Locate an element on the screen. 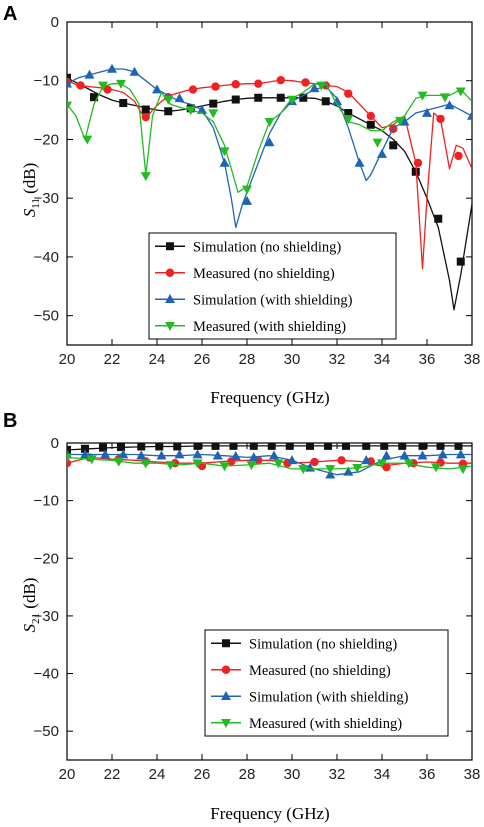 This screenshot has width=484, height=827. legend-label: Simulation (no shielding) is located at coordinates (267, 247).